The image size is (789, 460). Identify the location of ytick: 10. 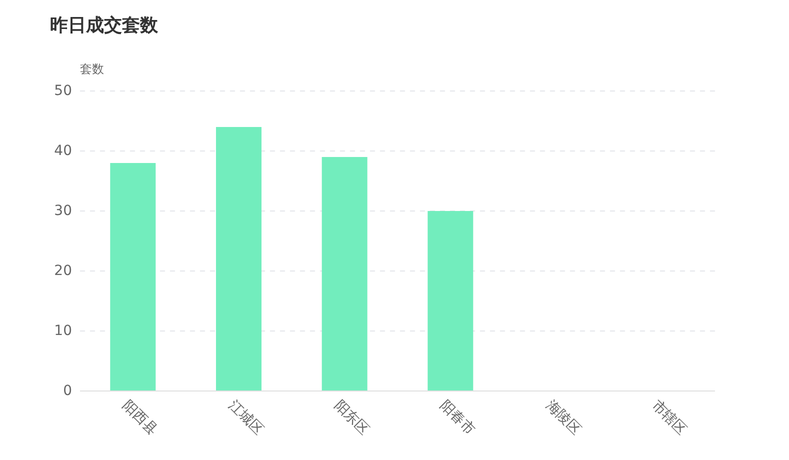
(63, 331).